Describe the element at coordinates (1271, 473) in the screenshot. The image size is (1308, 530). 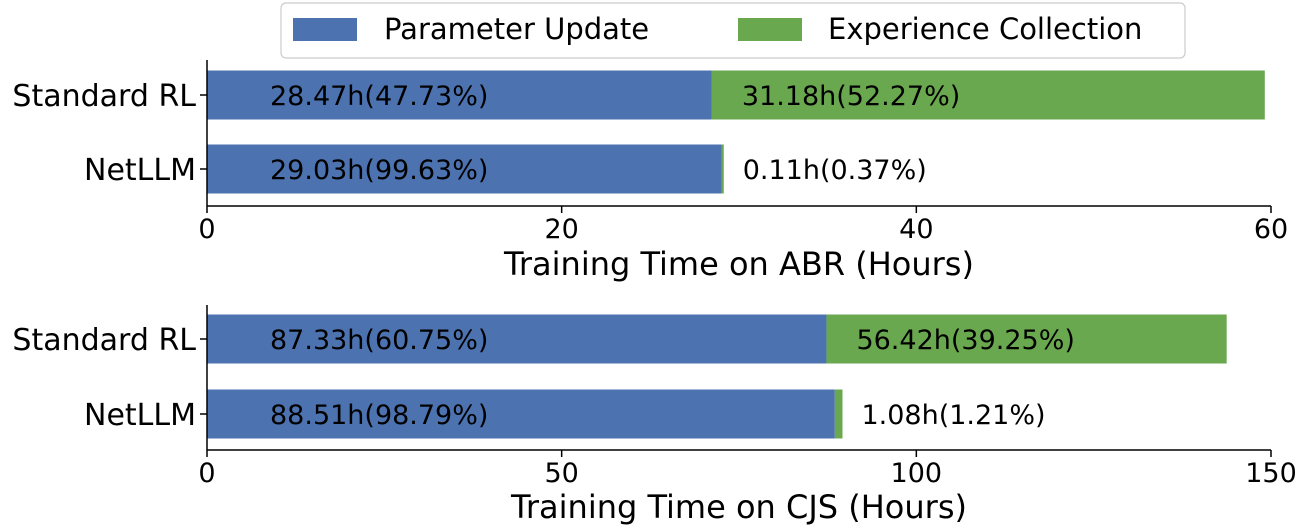
I see `cjs-x-tick-label-150: 150` at that location.